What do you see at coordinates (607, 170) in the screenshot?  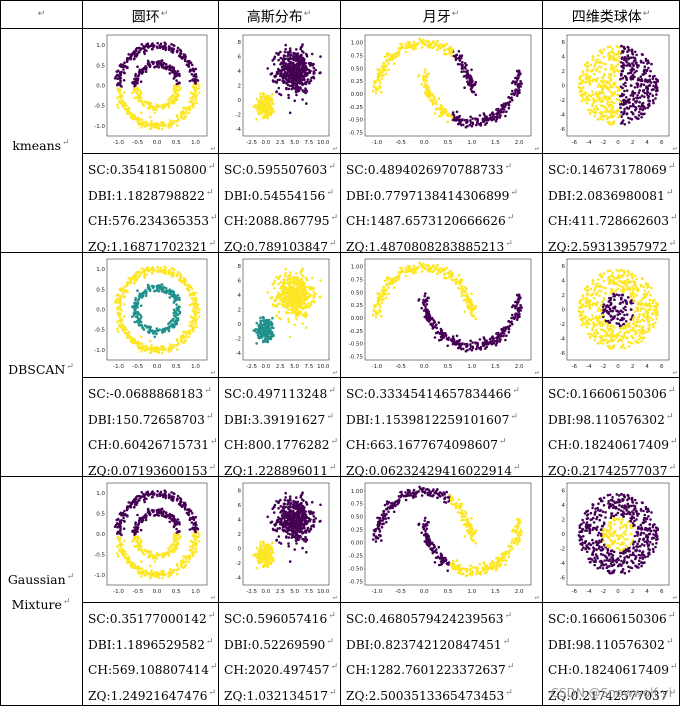 I see `metric-text: SC:0.14673178069` at bounding box center [607, 170].